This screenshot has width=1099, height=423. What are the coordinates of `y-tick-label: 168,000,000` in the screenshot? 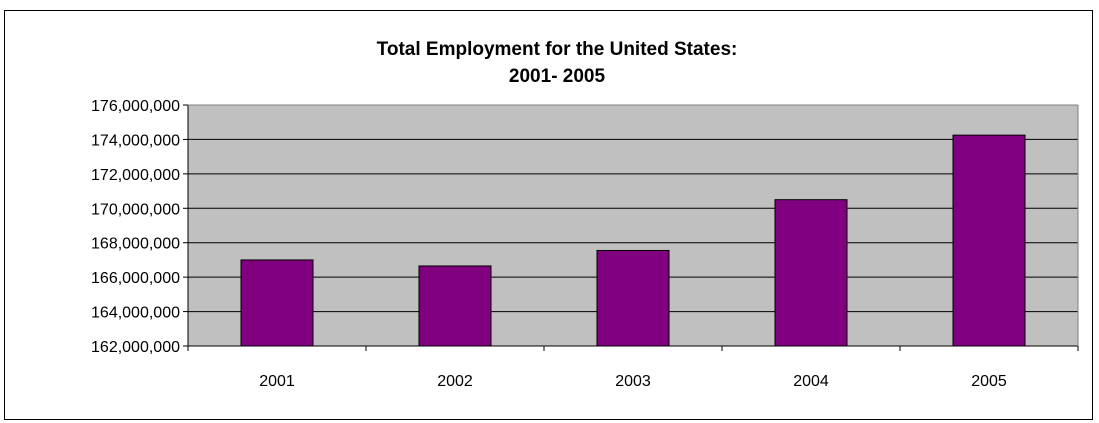 It's located at (135, 244).